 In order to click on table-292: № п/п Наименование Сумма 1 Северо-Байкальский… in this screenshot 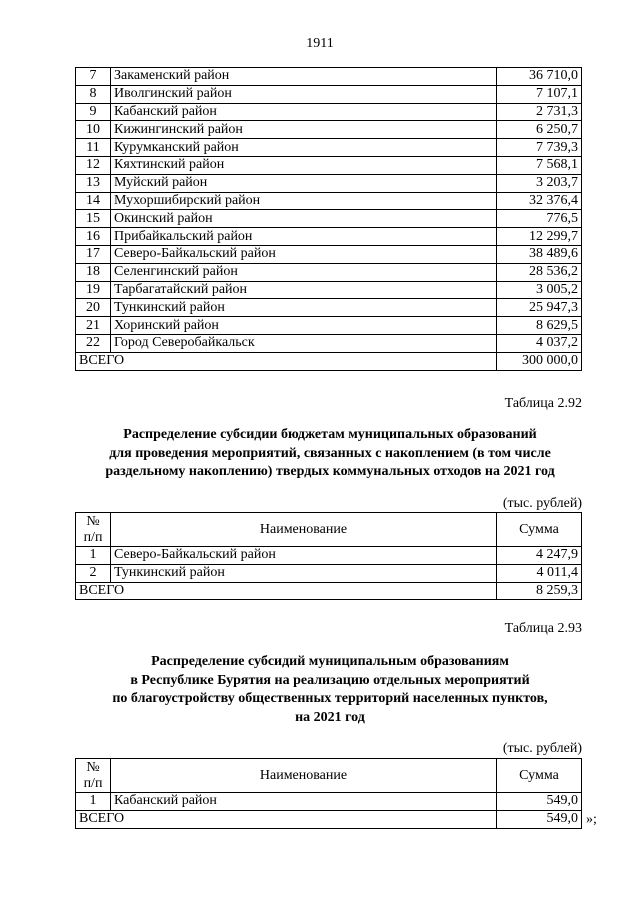, I will do `click(328, 556)`.